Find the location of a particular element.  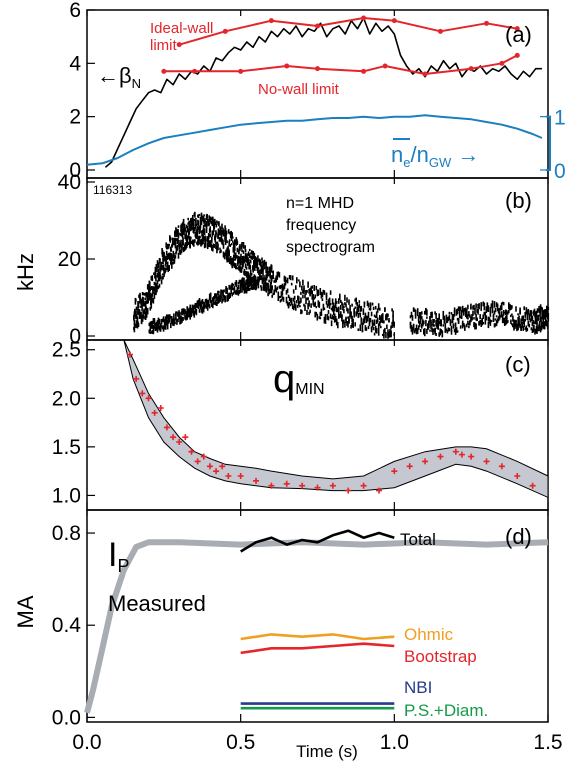

panel-b-ylabel: kHz is located at coordinates (25, 272).